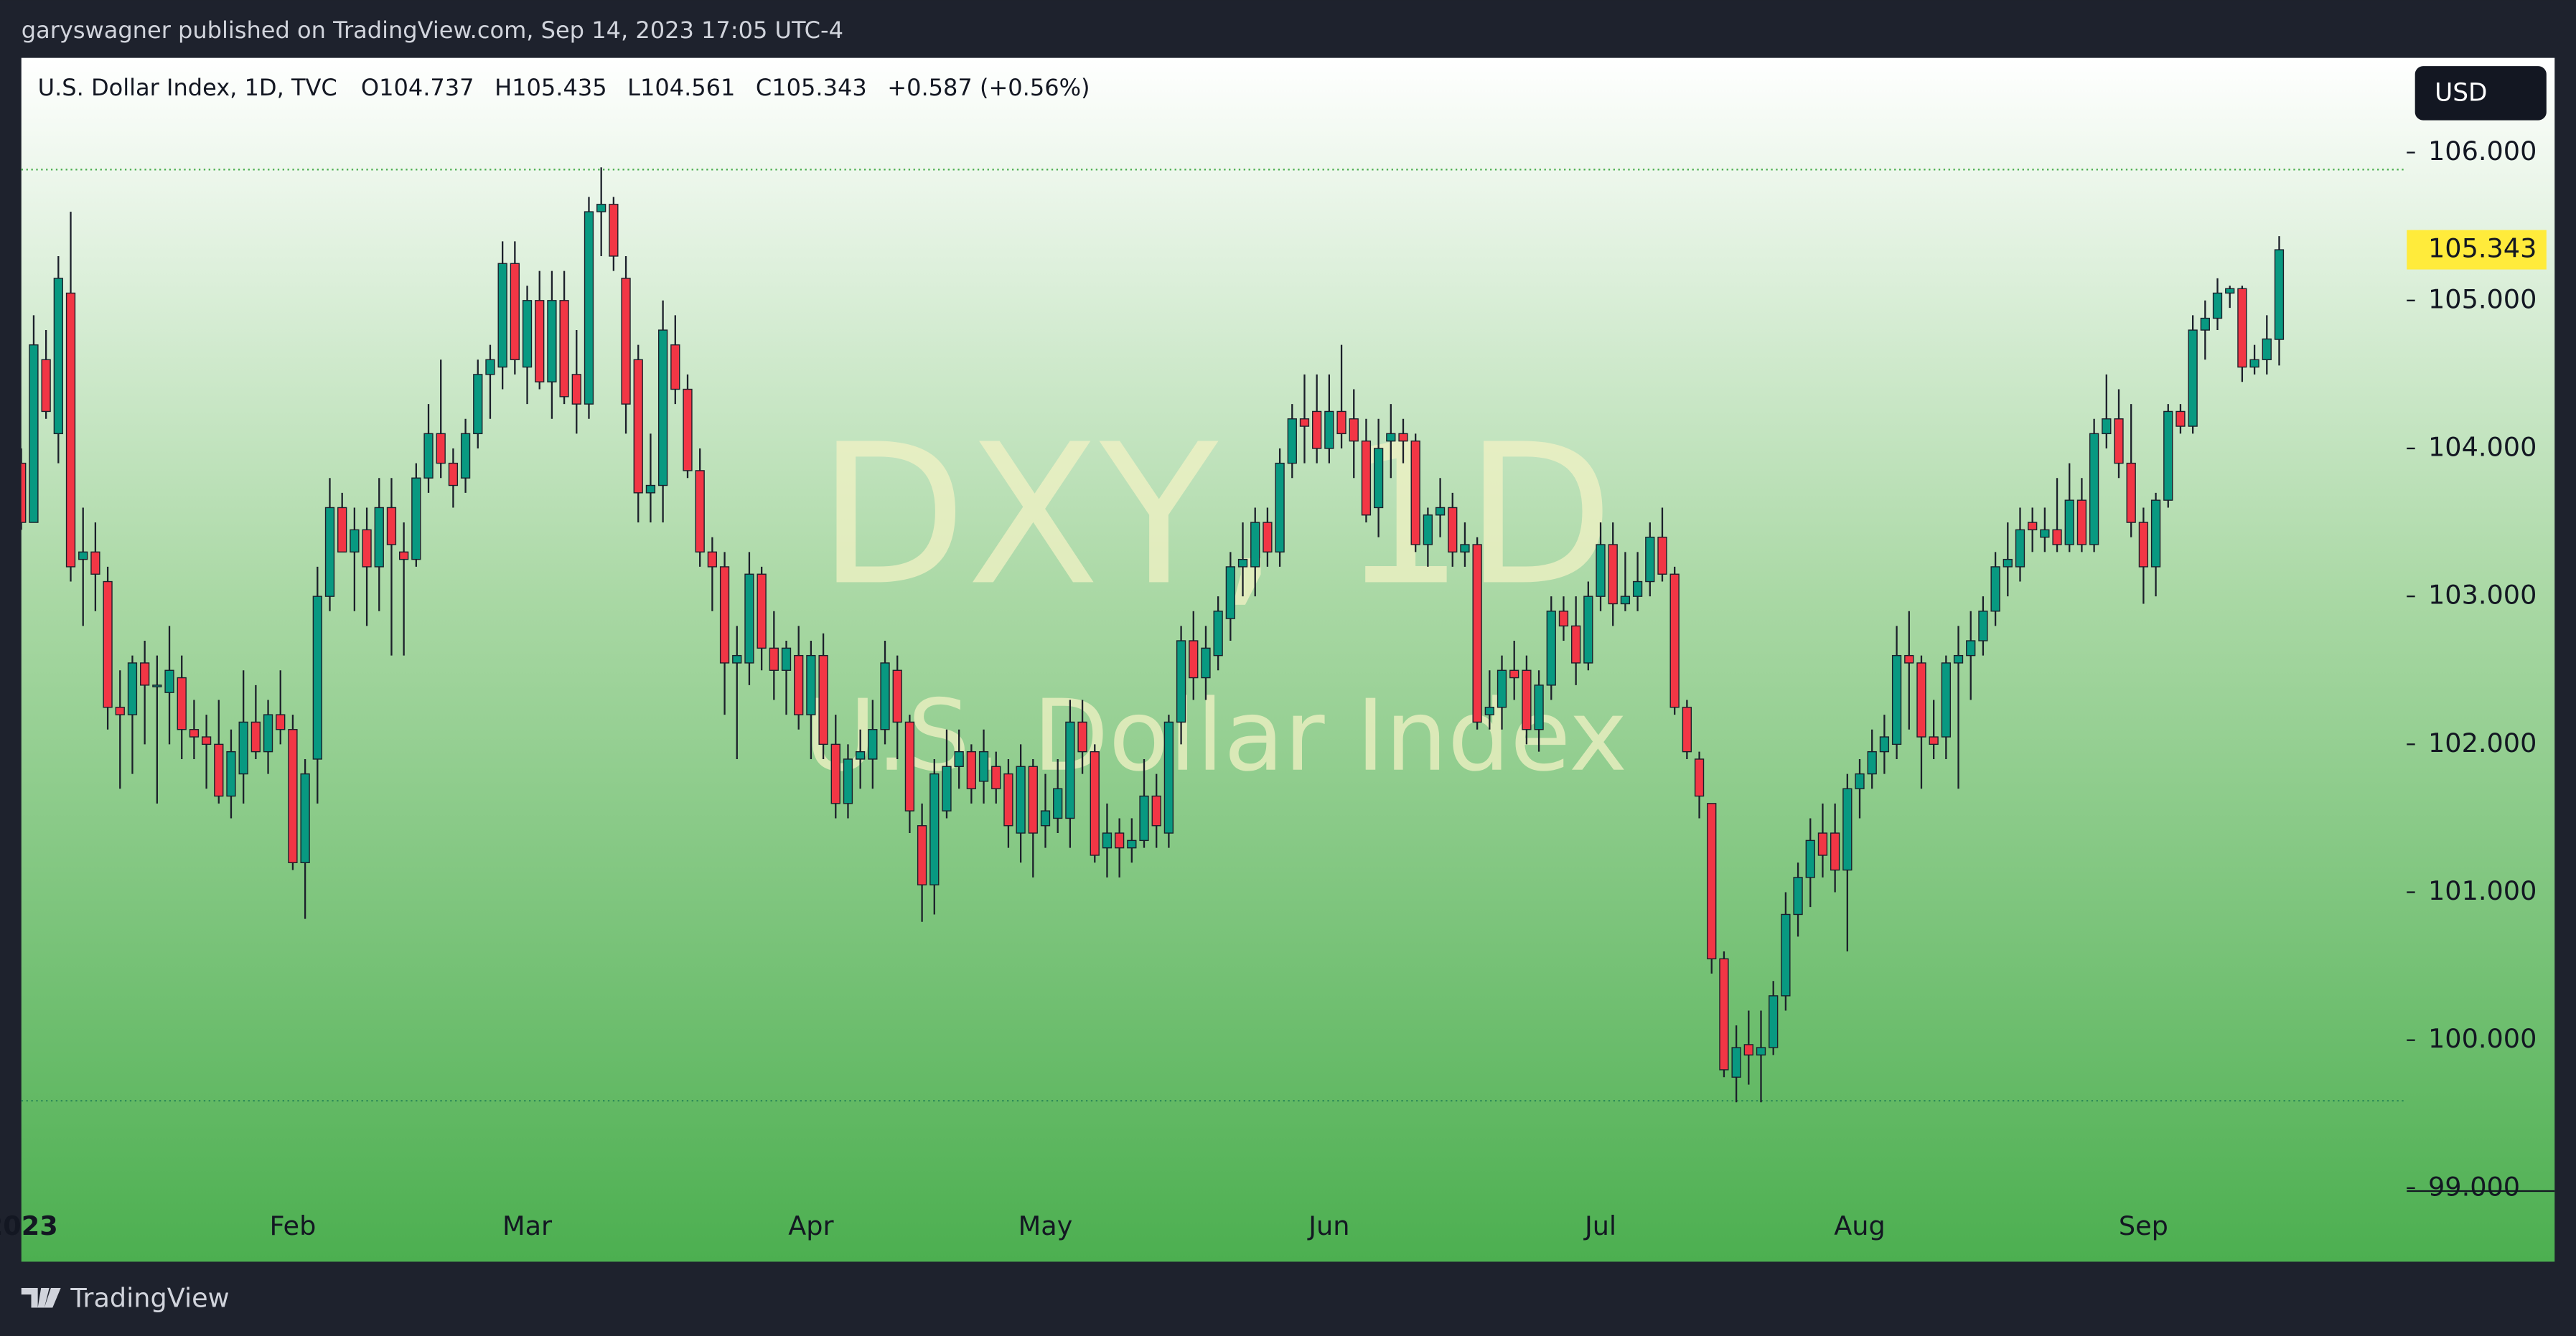  What do you see at coordinates (551, 87) in the screenshot?
I see `legend-high: H105.435` at bounding box center [551, 87].